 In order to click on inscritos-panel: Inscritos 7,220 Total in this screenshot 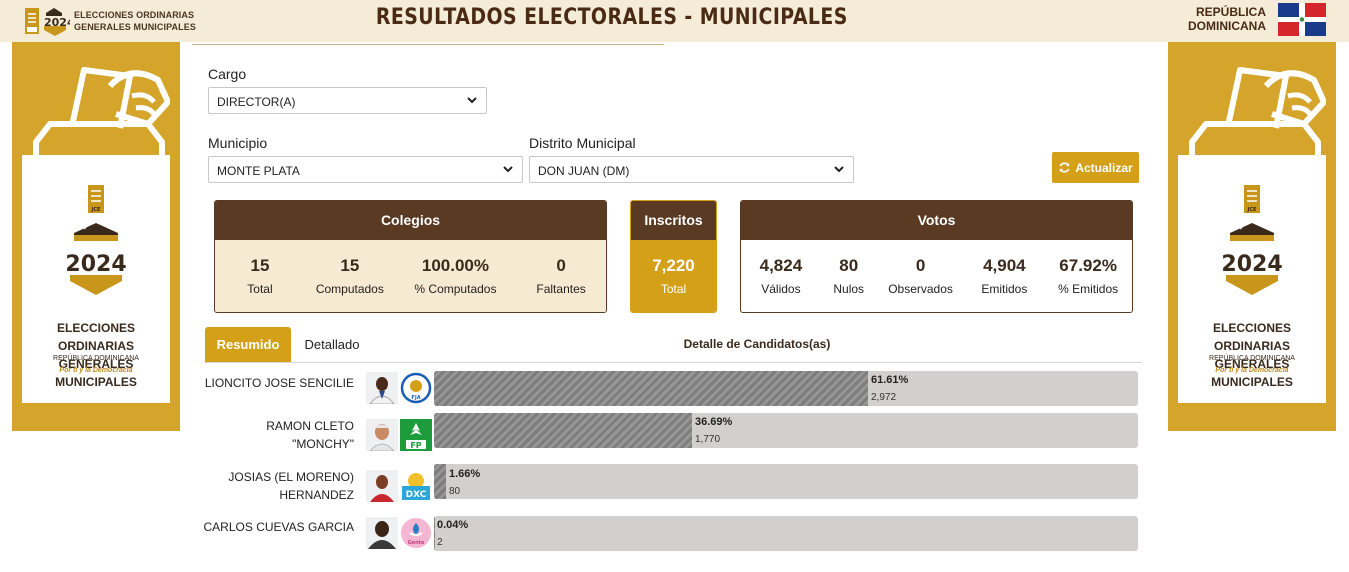, I will do `click(673, 256)`.